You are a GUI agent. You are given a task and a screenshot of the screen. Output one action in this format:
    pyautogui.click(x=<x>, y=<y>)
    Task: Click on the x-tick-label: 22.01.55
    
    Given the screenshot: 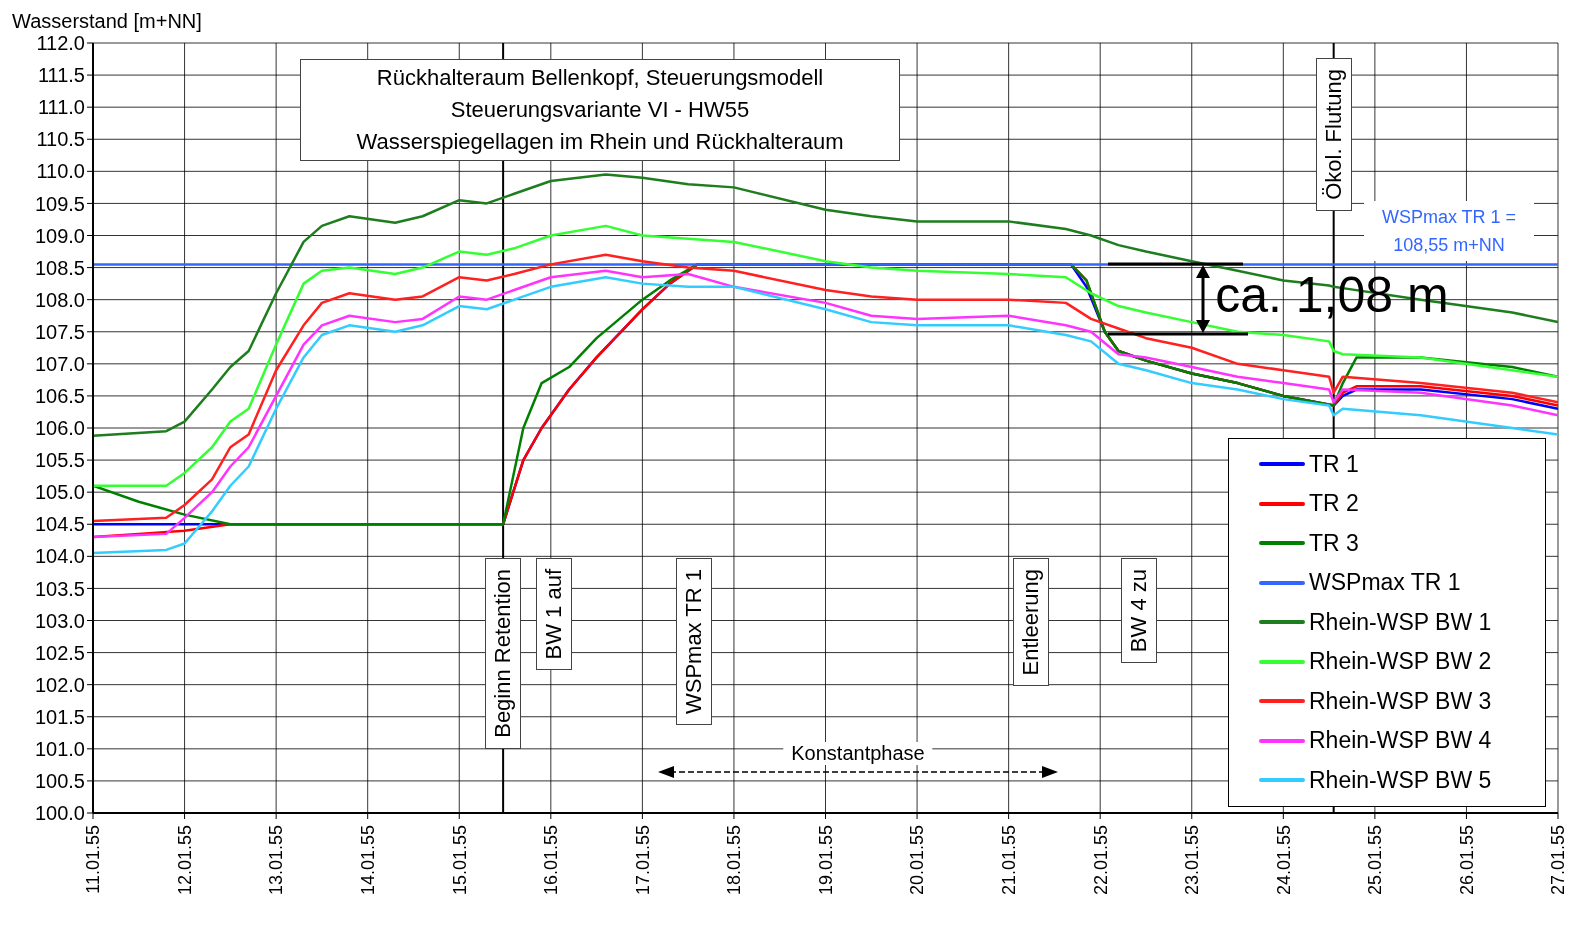 What is the action you would take?
    pyautogui.click(x=1100, y=860)
    